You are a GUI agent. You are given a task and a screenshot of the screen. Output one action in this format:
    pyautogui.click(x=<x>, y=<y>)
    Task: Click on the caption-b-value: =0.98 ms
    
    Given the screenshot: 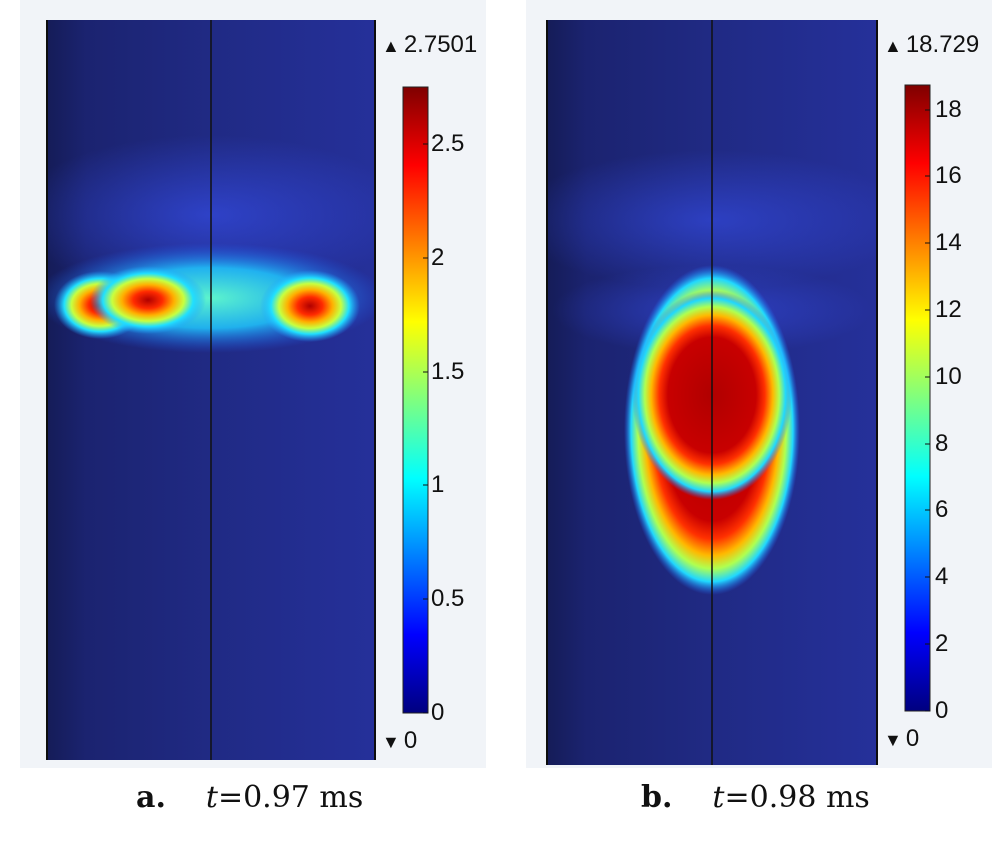 What is the action you would take?
    pyautogui.click(x=797, y=797)
    